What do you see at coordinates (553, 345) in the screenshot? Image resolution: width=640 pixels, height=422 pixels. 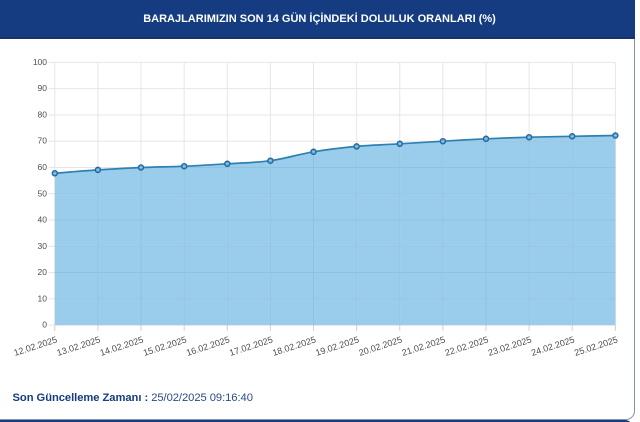 I see `svg-text: 24.02.2025` at bounding box center [553, 345].